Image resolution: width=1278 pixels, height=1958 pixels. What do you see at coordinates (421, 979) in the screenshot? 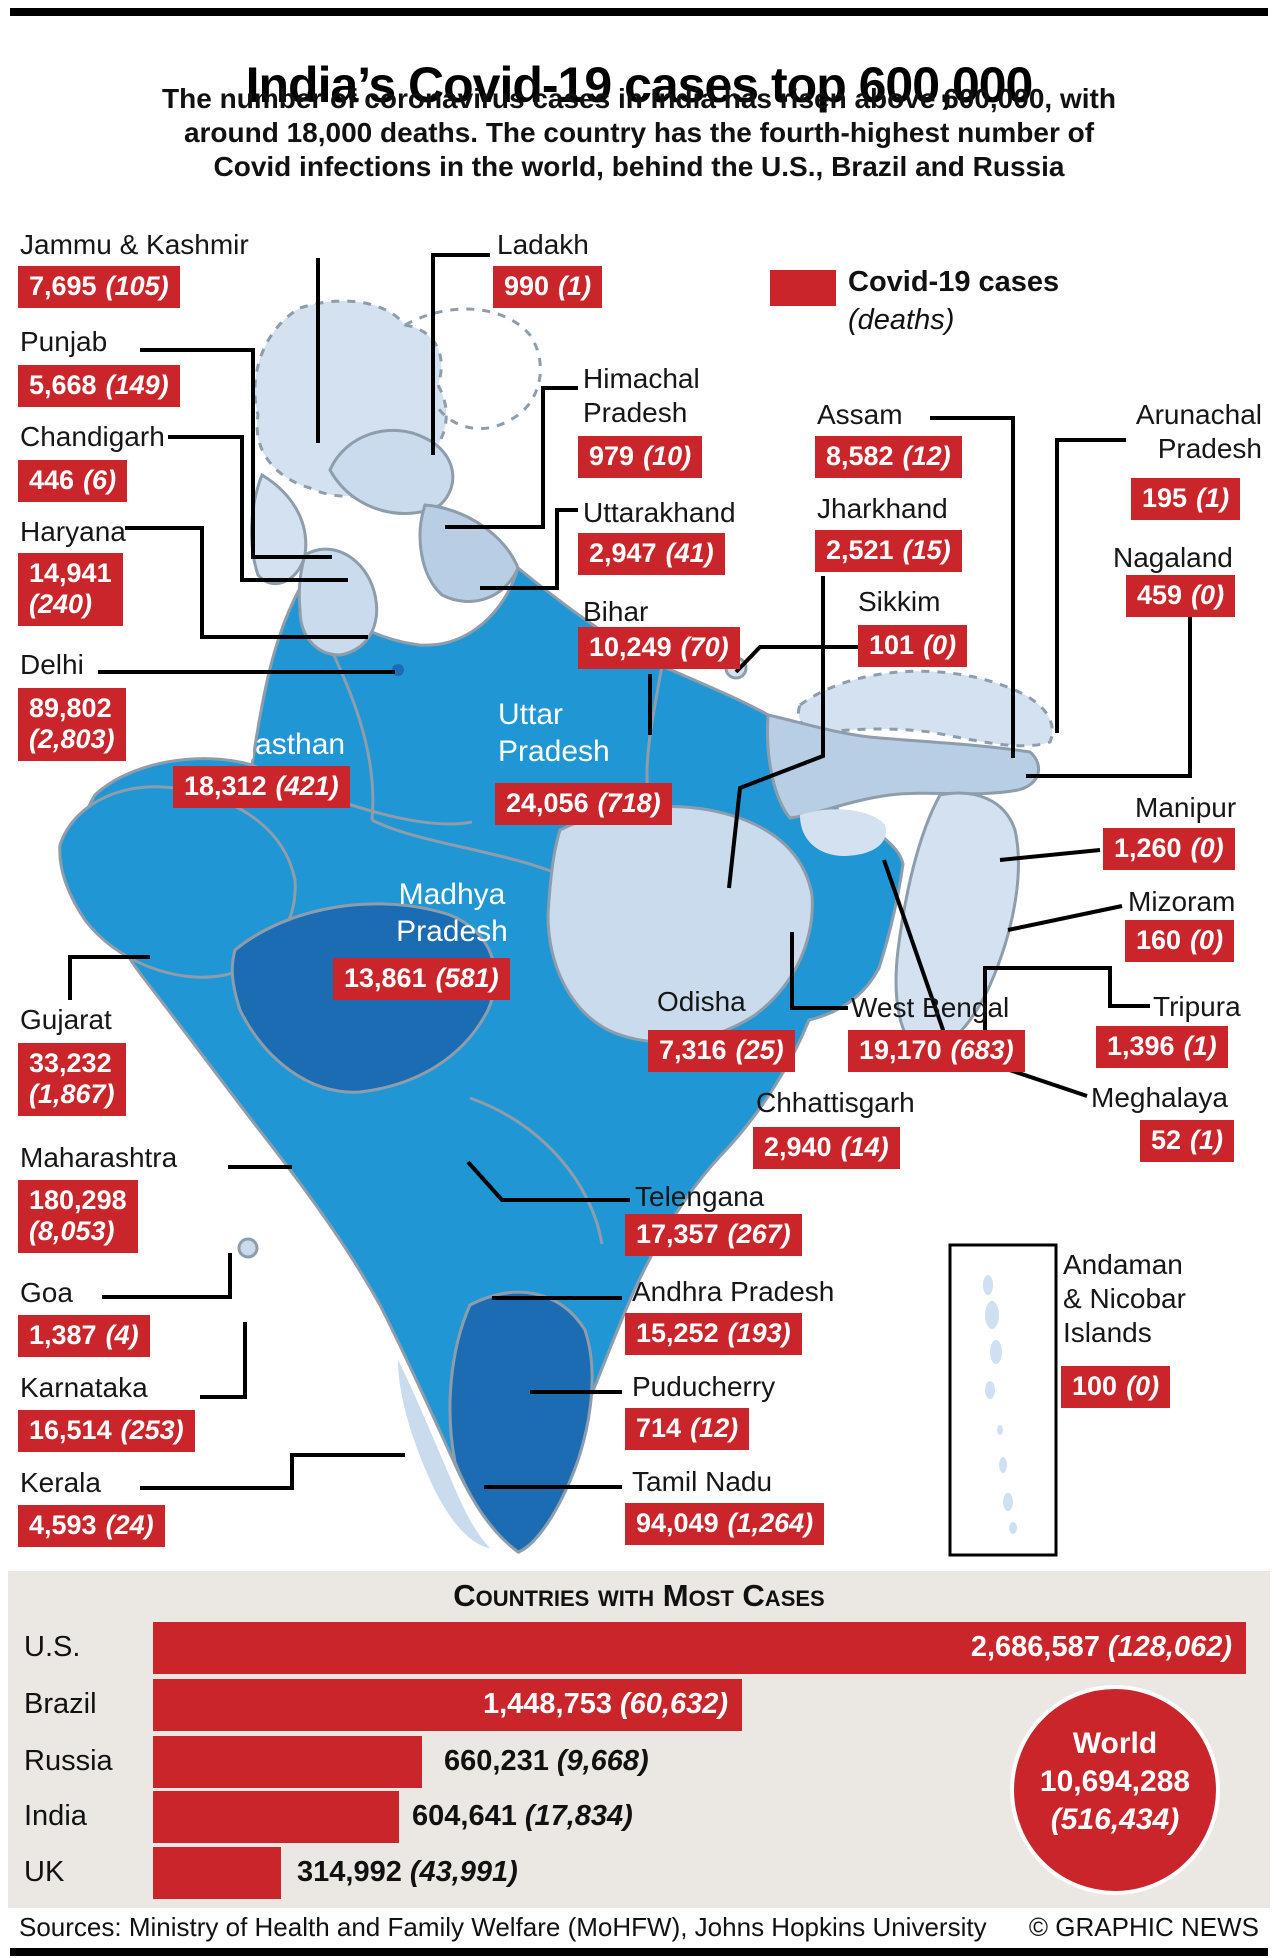
I see `value-box-madhya-pradesh: 13,861 (581)` at bounding box center [421, 979].